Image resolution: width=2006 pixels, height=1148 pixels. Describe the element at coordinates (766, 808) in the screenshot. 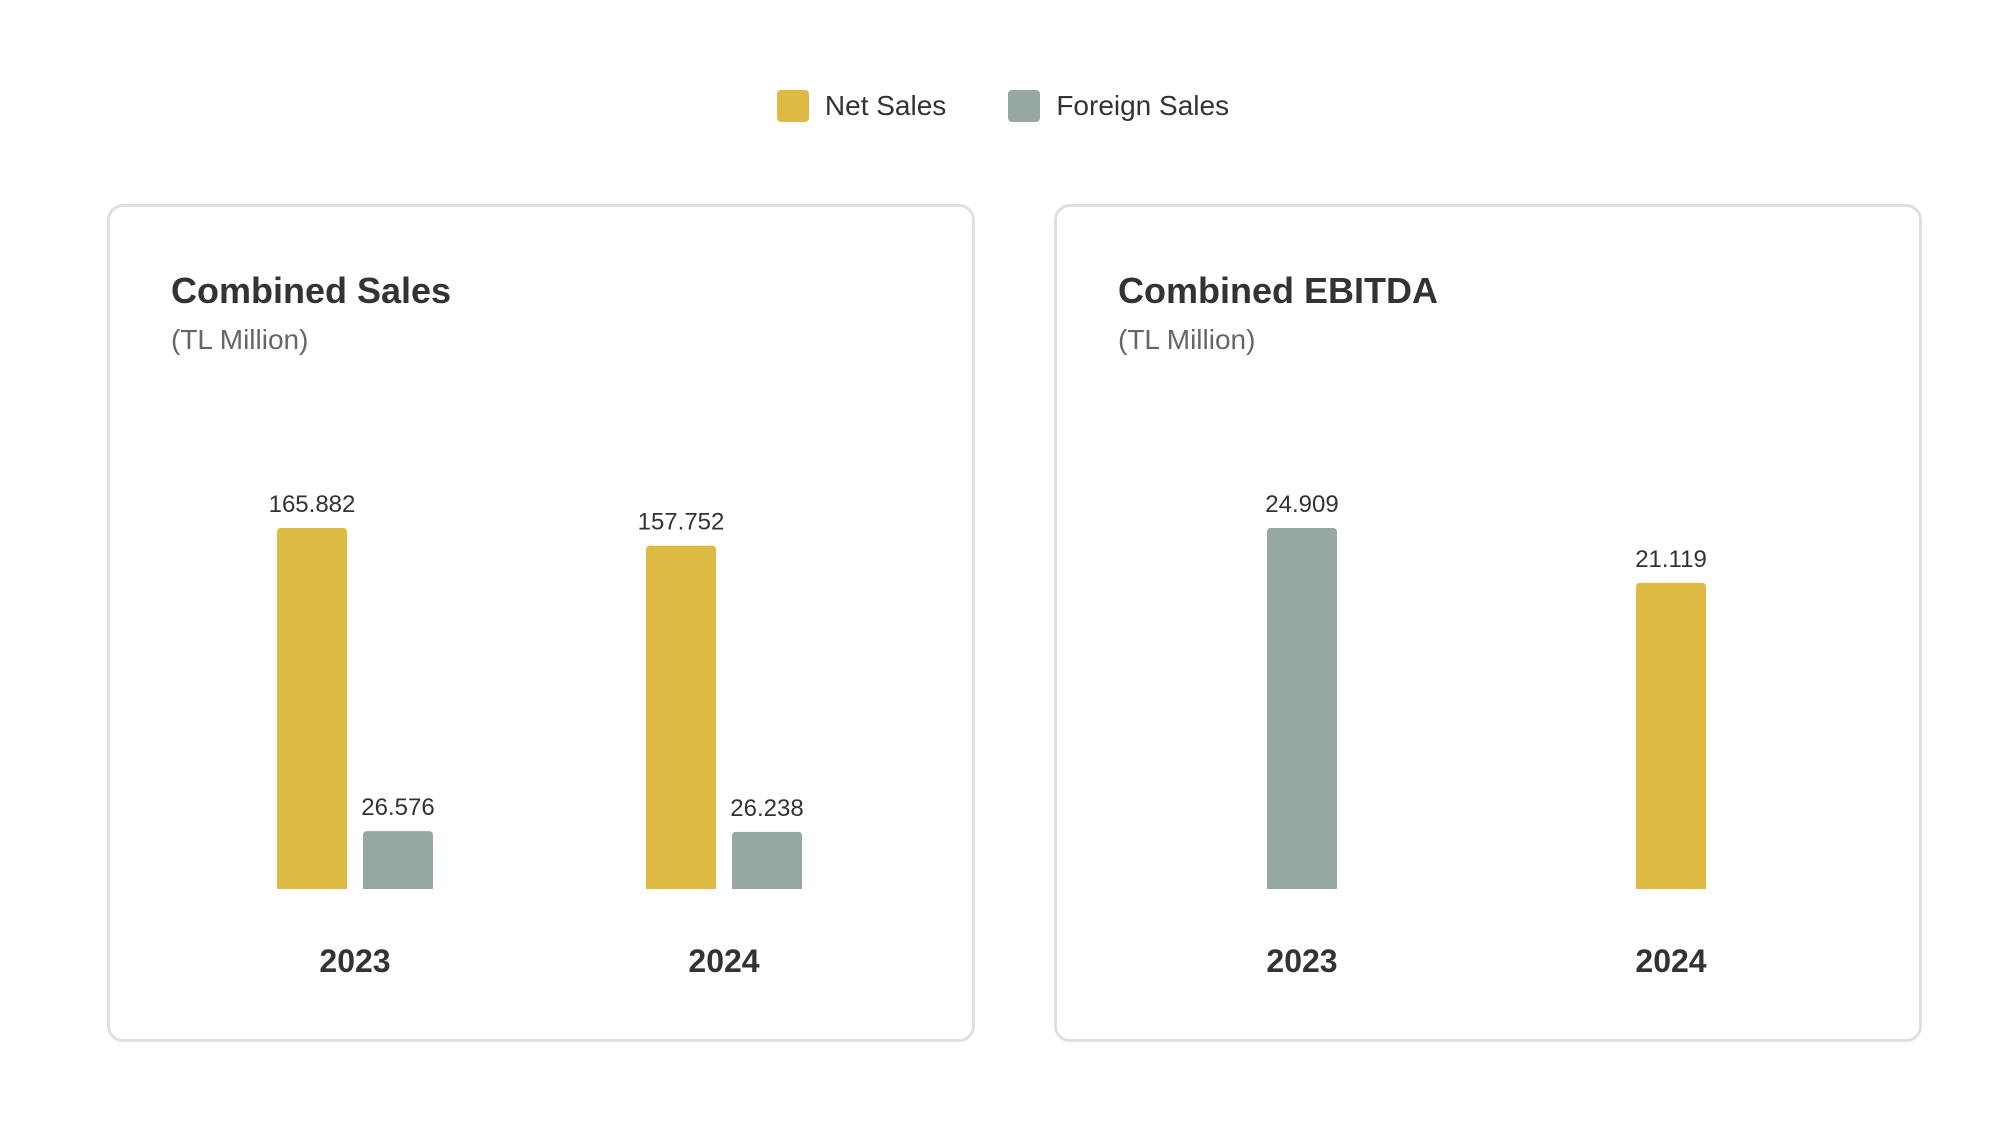

I see `bar-foreign-sales-2024-value-label: 26.238` at that location.